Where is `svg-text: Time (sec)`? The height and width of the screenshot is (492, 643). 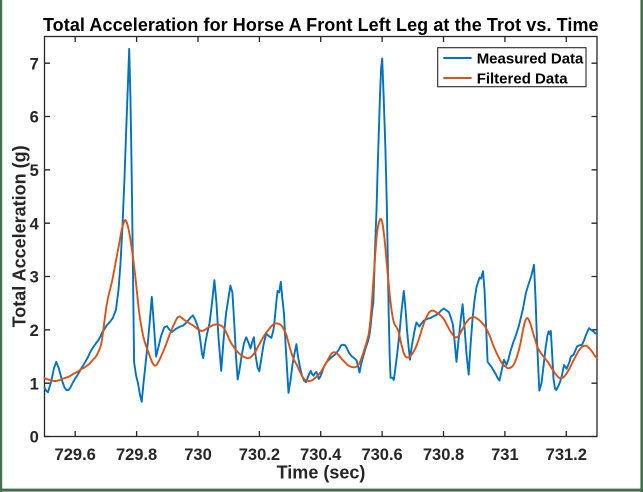 svg-text: Time (sec) is located at coordinates (321, 473).